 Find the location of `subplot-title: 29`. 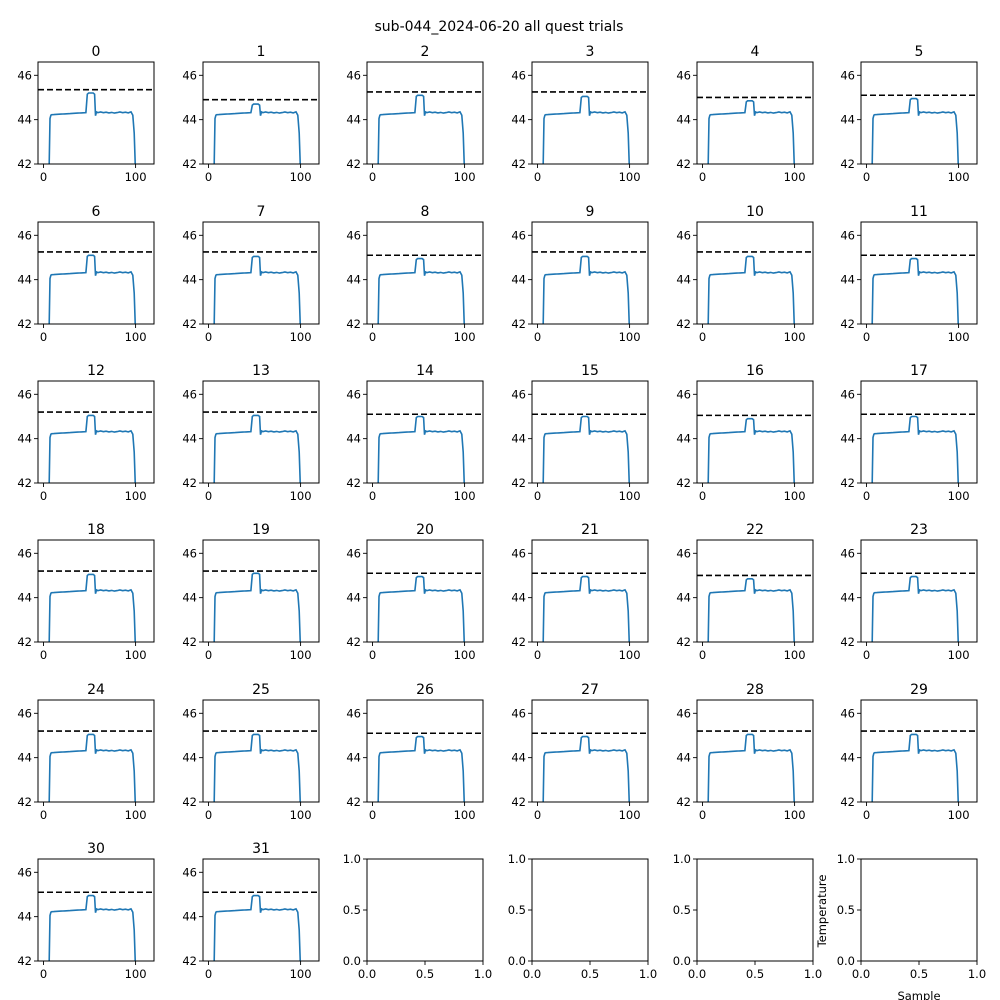

subplot-title: 29 is located at coordinates (919, 690).